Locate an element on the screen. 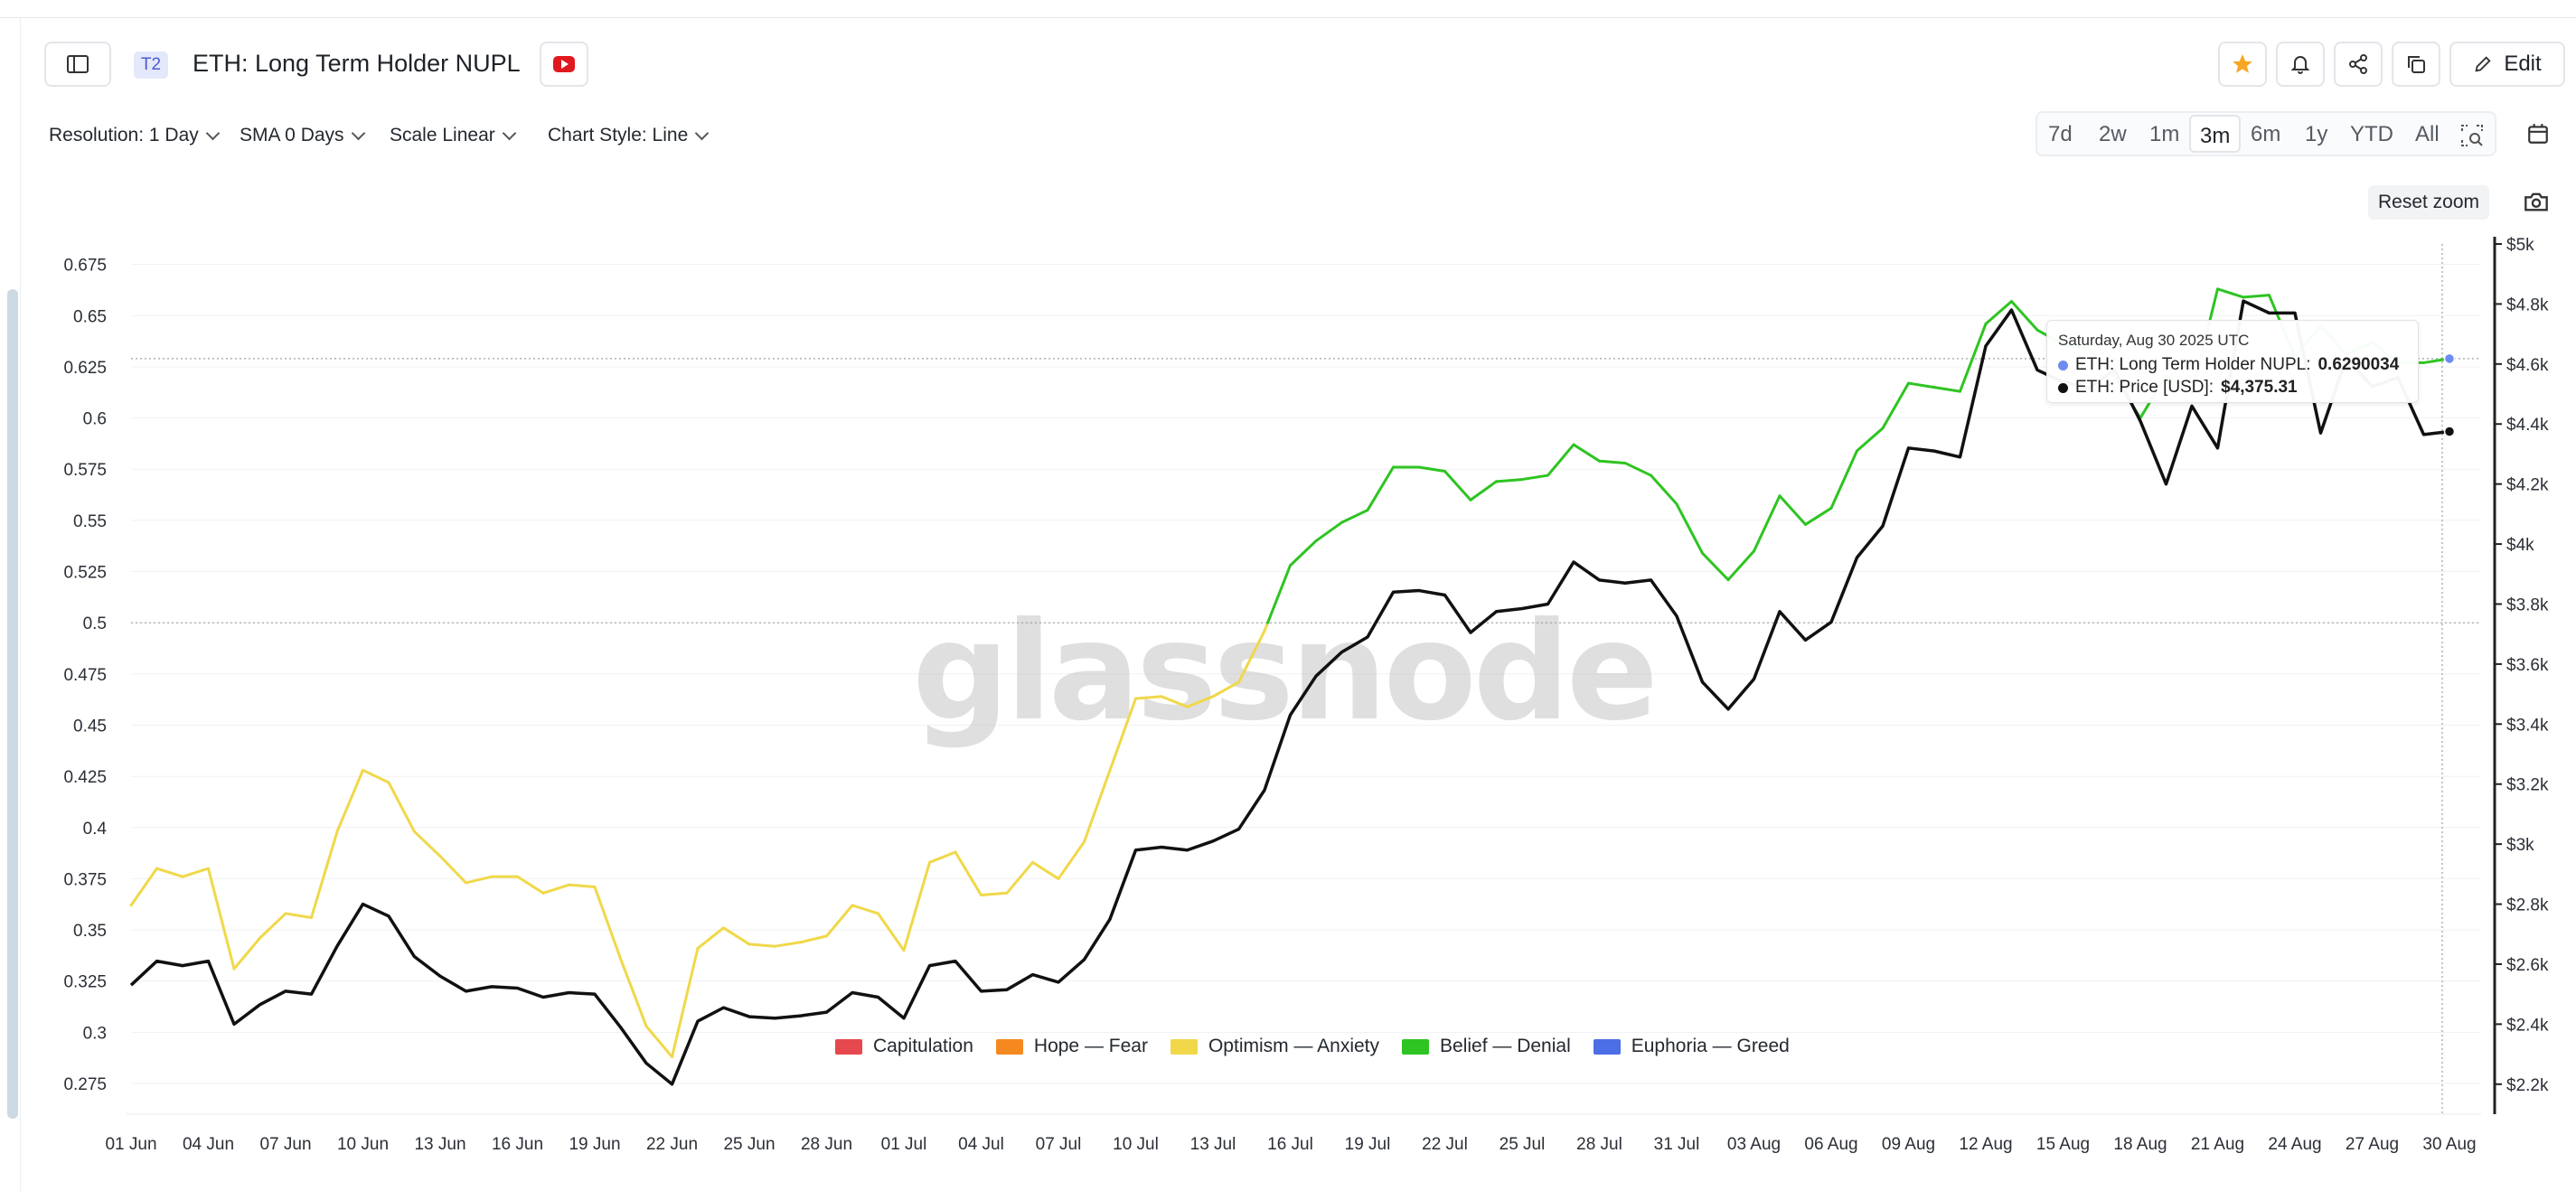 This screenshot has width=2576, height=1191. y-left-tick-label: 0.6 is located at coordinates (95, 419).